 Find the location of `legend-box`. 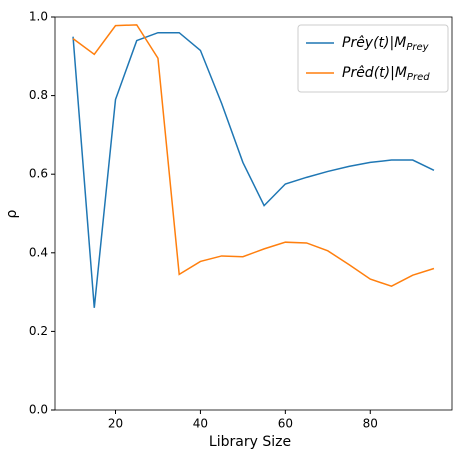

legend-box is located at coordinates (373, 58).